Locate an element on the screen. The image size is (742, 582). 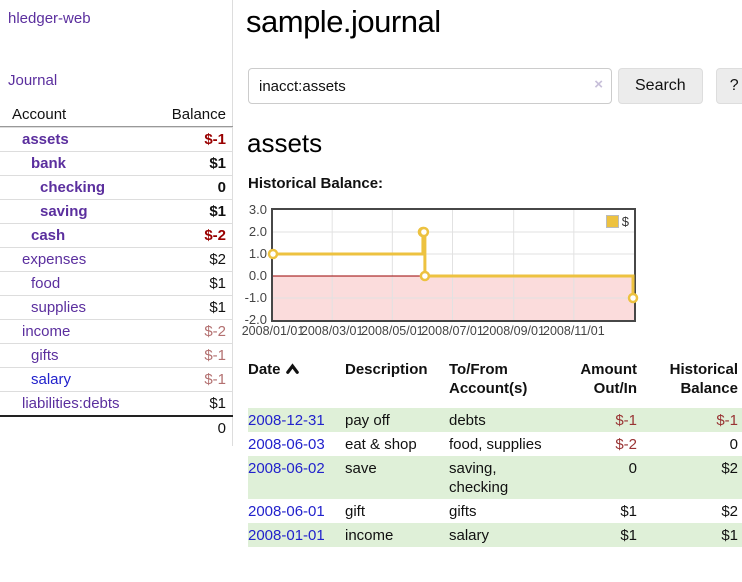
help-button: ? is located at coordinates (728, 86).